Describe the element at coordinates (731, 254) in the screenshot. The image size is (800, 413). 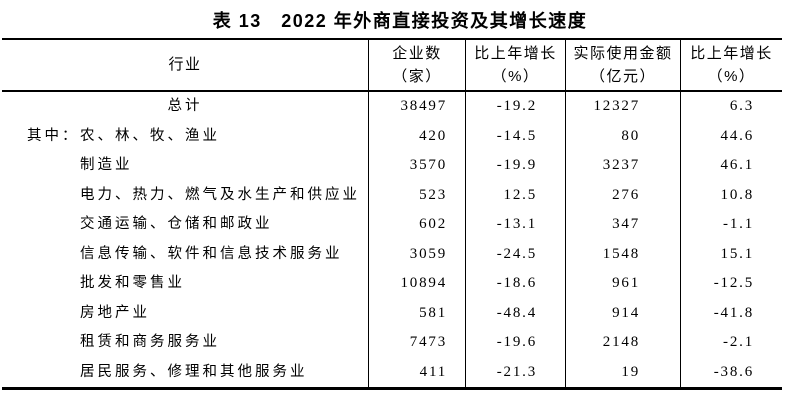
I see `amount-growth-value: 15.1` at that location.